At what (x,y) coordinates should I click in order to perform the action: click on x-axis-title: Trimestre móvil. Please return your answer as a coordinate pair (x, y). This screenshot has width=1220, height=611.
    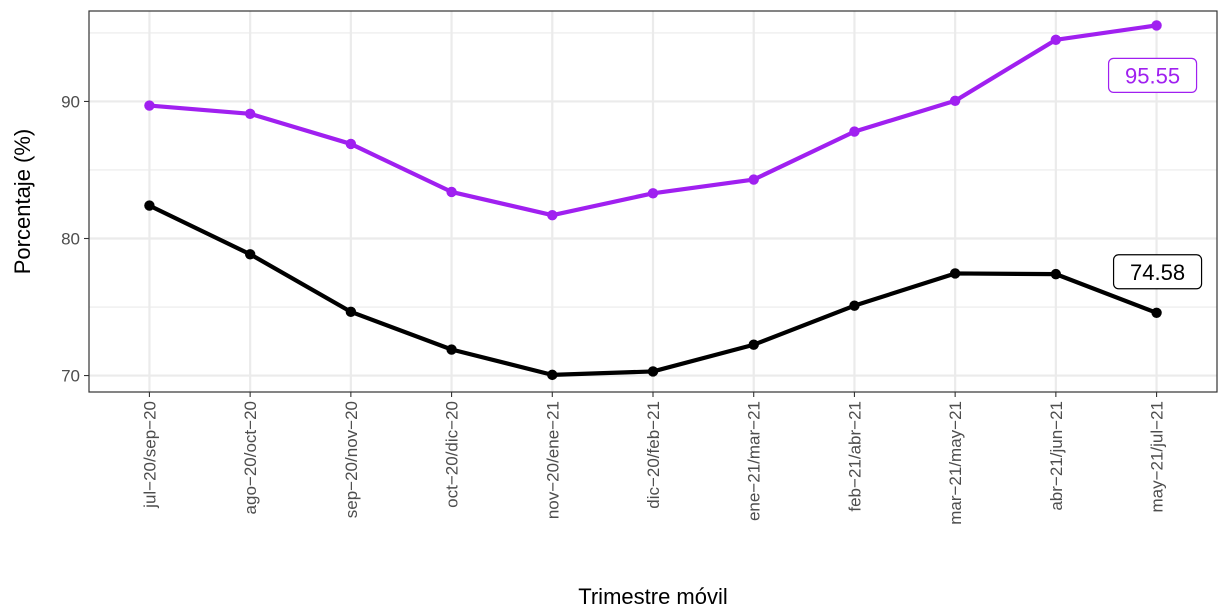
    Looking at the image, I should click on (653, 596).